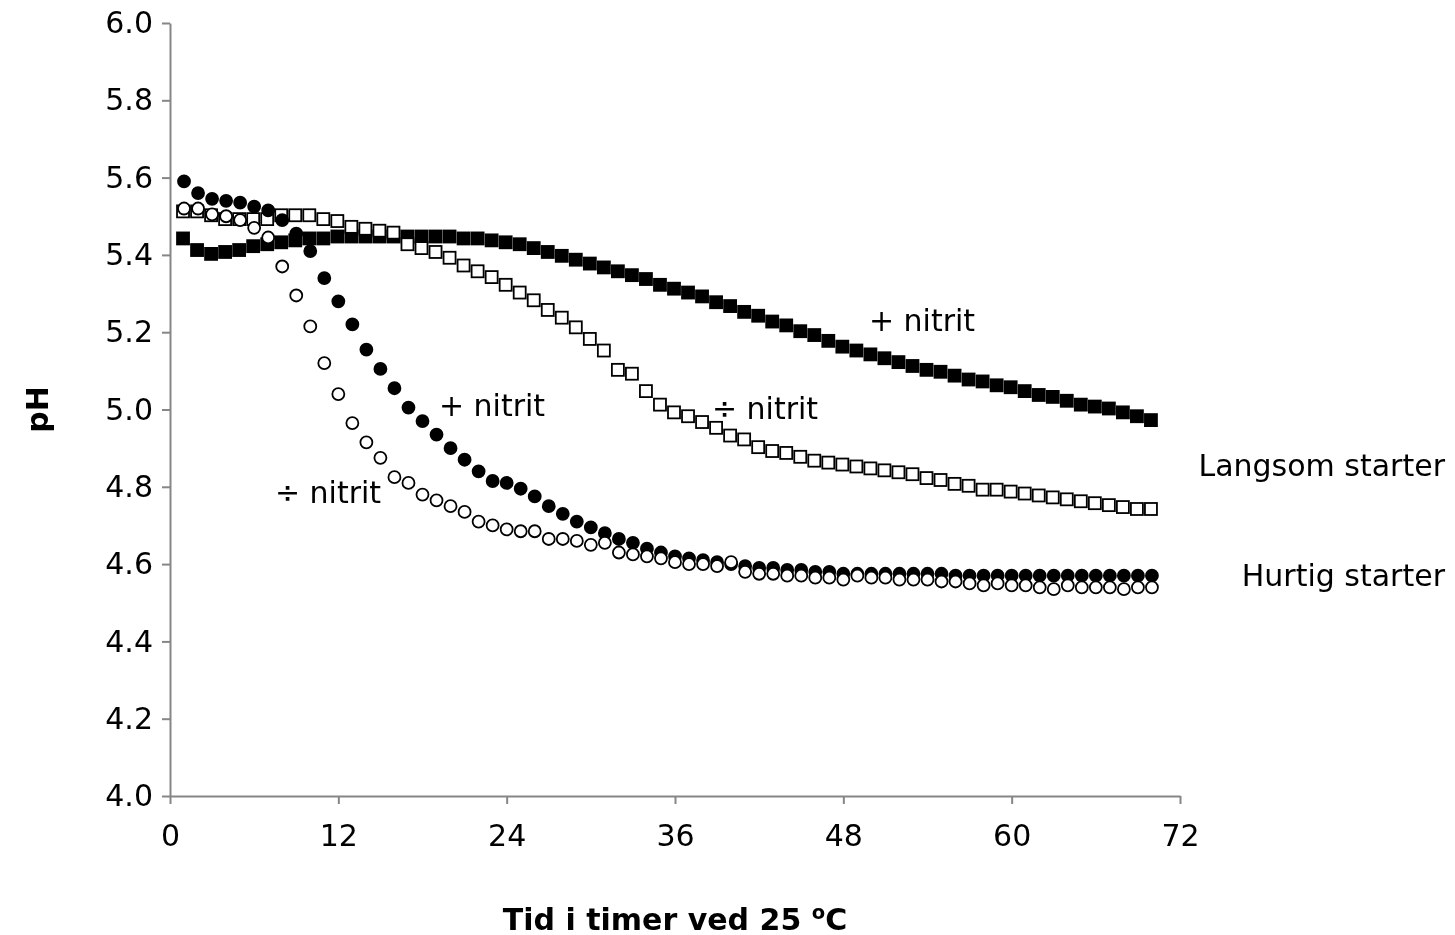 The height and width of the screenshot is (935, 1455). What do you see at coordinates (129, 177) in the screenshot?
I see `y-tick-label: 5.6` at bounding box center [129, 177].